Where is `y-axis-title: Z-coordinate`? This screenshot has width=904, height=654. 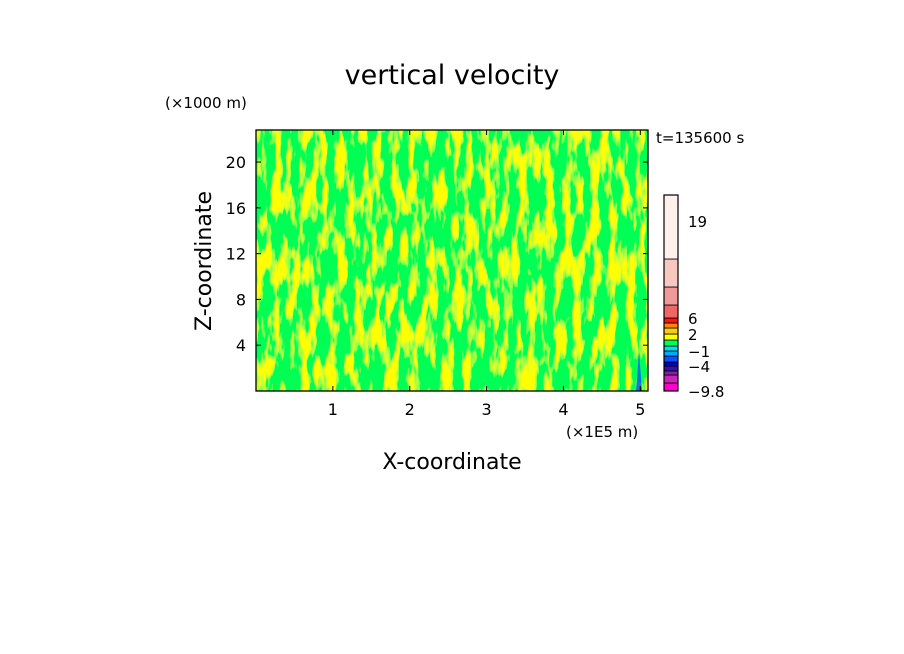 y-axis-title: Z-coordinate is located at coordinates (204, 261).